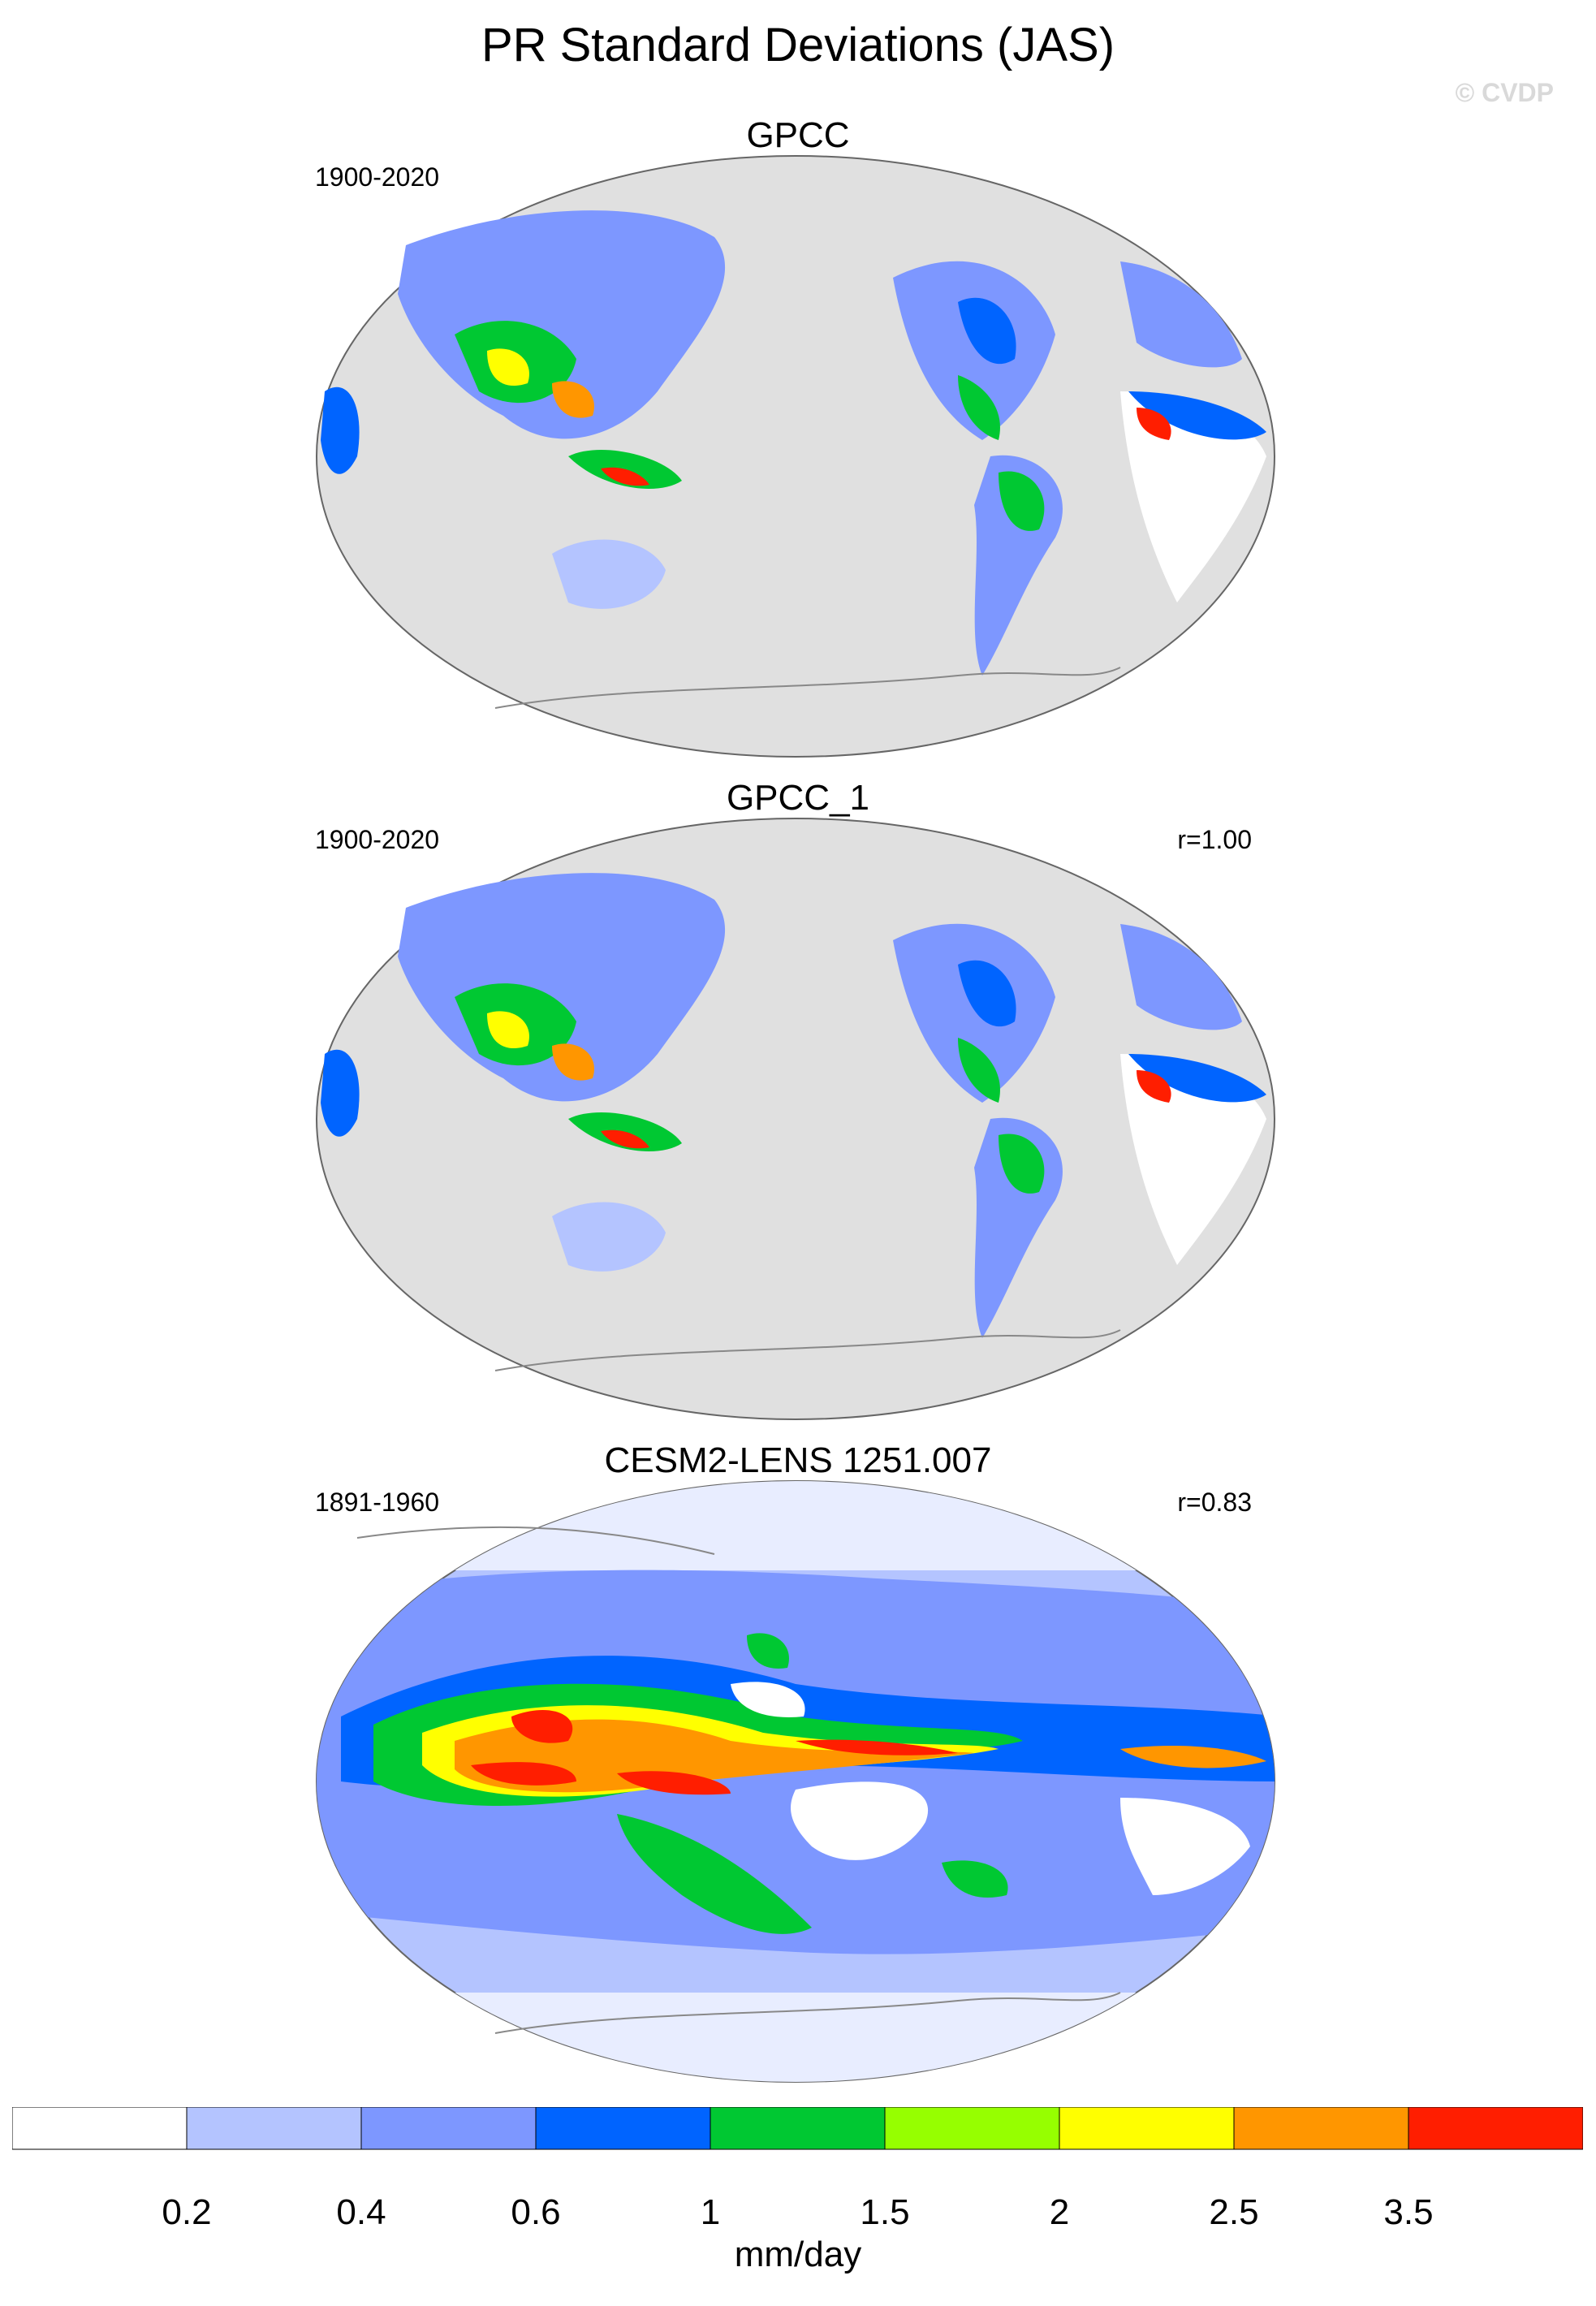  I want to click on period-label: 1891-1960, so click(377, 1502).